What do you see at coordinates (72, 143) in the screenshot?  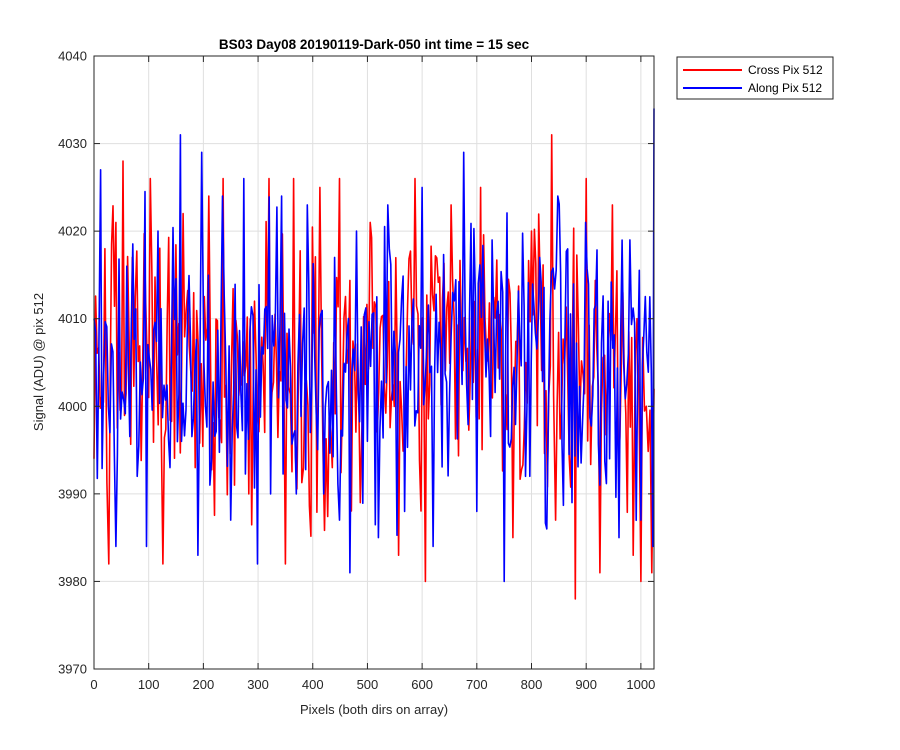 I see `y-tick-label: 4030` at bounding box center [72, 143].